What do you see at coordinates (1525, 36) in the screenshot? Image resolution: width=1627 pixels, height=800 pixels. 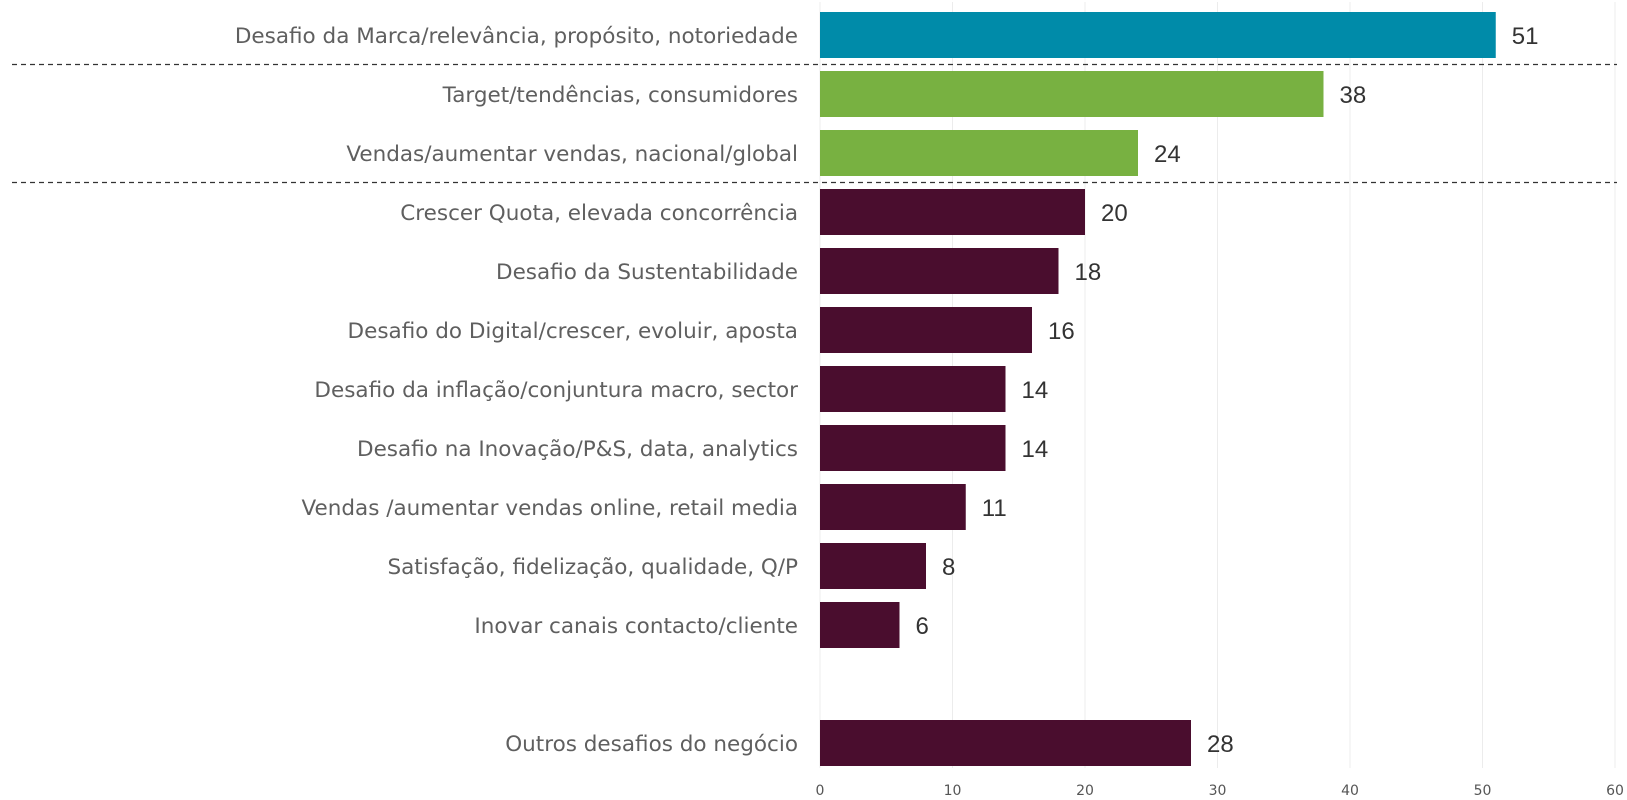 I see `value-label: 51` at bounding box center [1525, 36].